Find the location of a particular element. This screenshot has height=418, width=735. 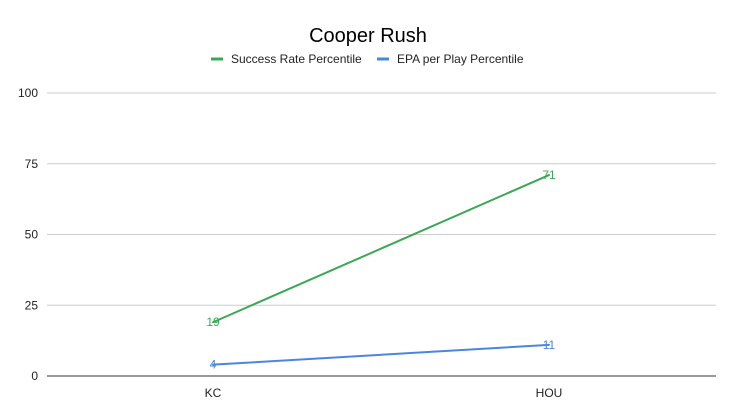

legend-entry: Success Rate Percentile is located at coordinates (296, 59).